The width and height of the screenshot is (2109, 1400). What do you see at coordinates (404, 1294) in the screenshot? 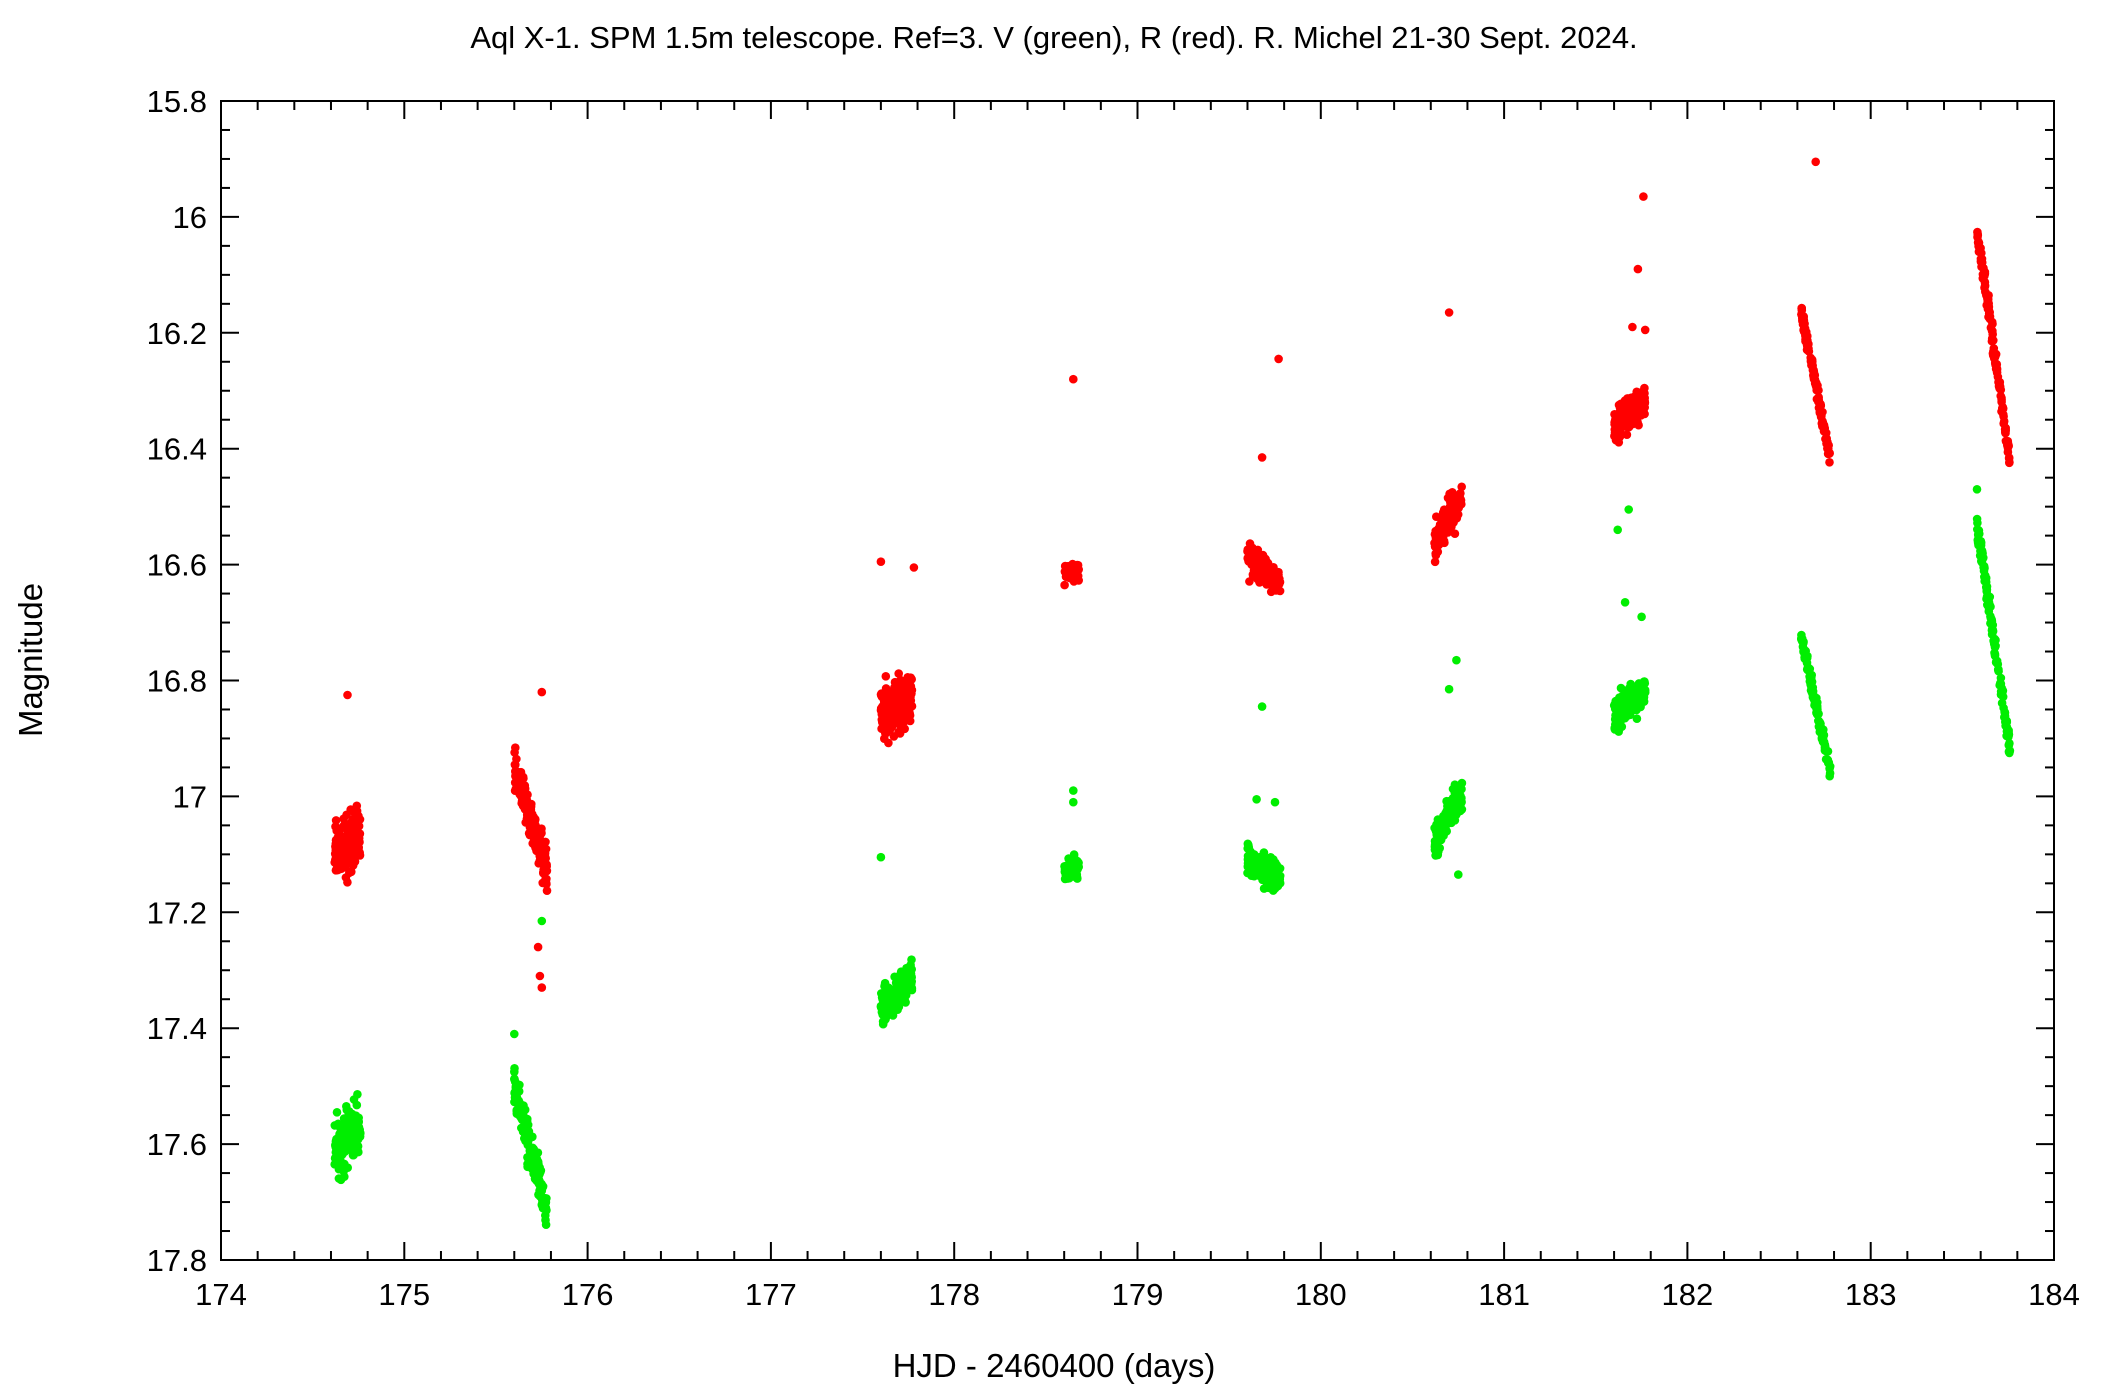
I see `x-tick-label: 175` at bounding box center [404, 1294].